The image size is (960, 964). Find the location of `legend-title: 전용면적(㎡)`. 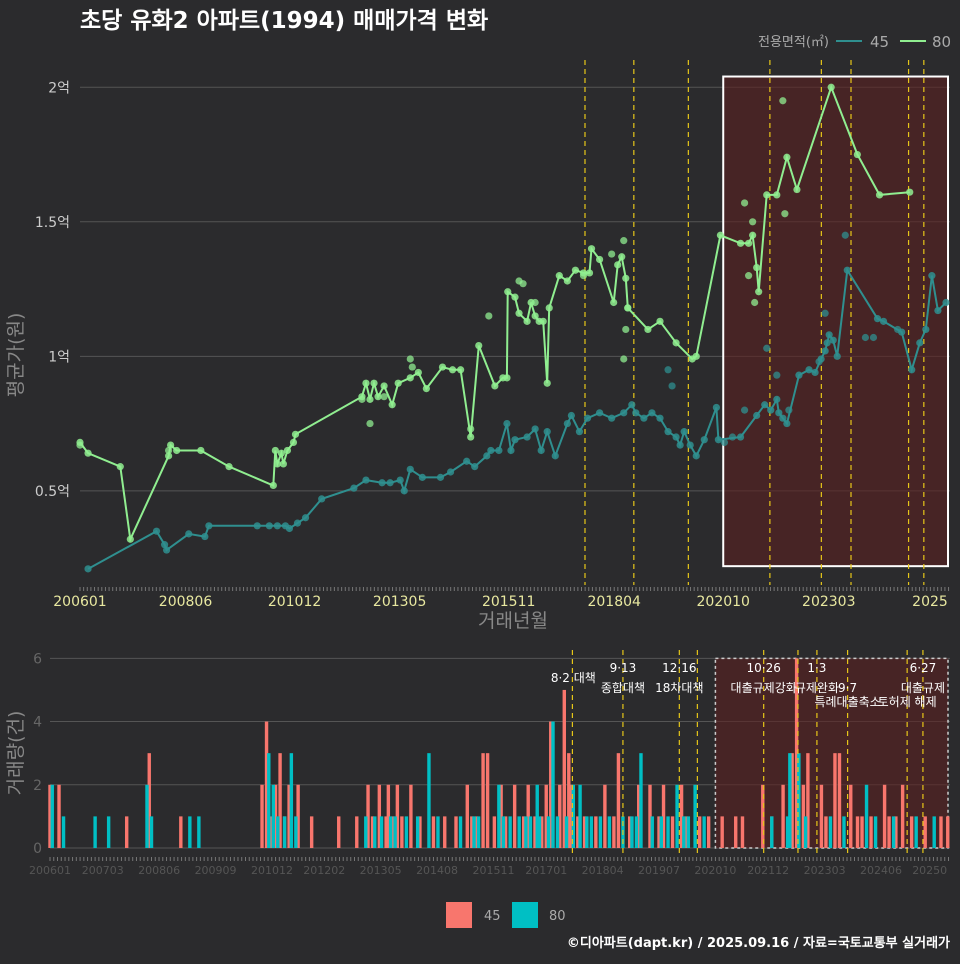

legend-title: 전용면적(㎡) is located at coordinates (793, 42).